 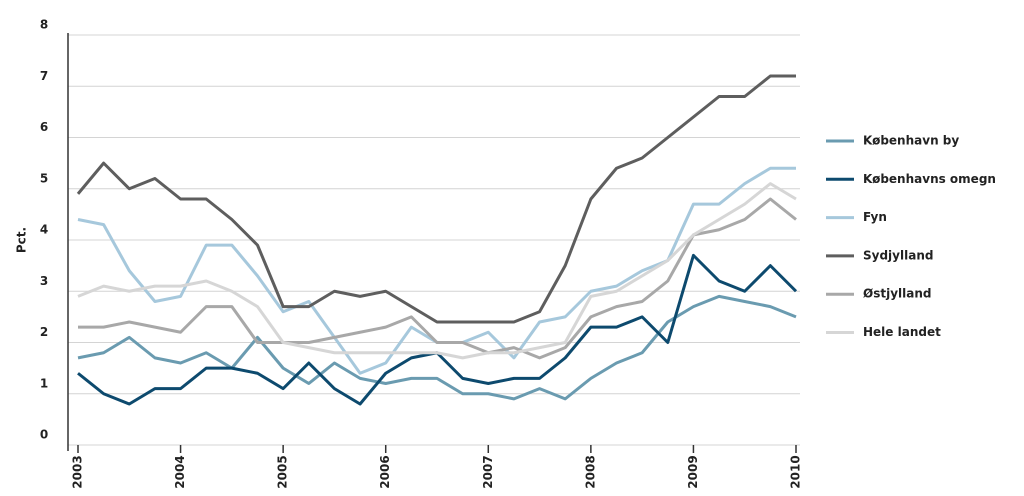 What do you see at coordinates (385, 471) in the screenshot?
I see `x-tick-label: 2006` at bounding box center [385, 471].